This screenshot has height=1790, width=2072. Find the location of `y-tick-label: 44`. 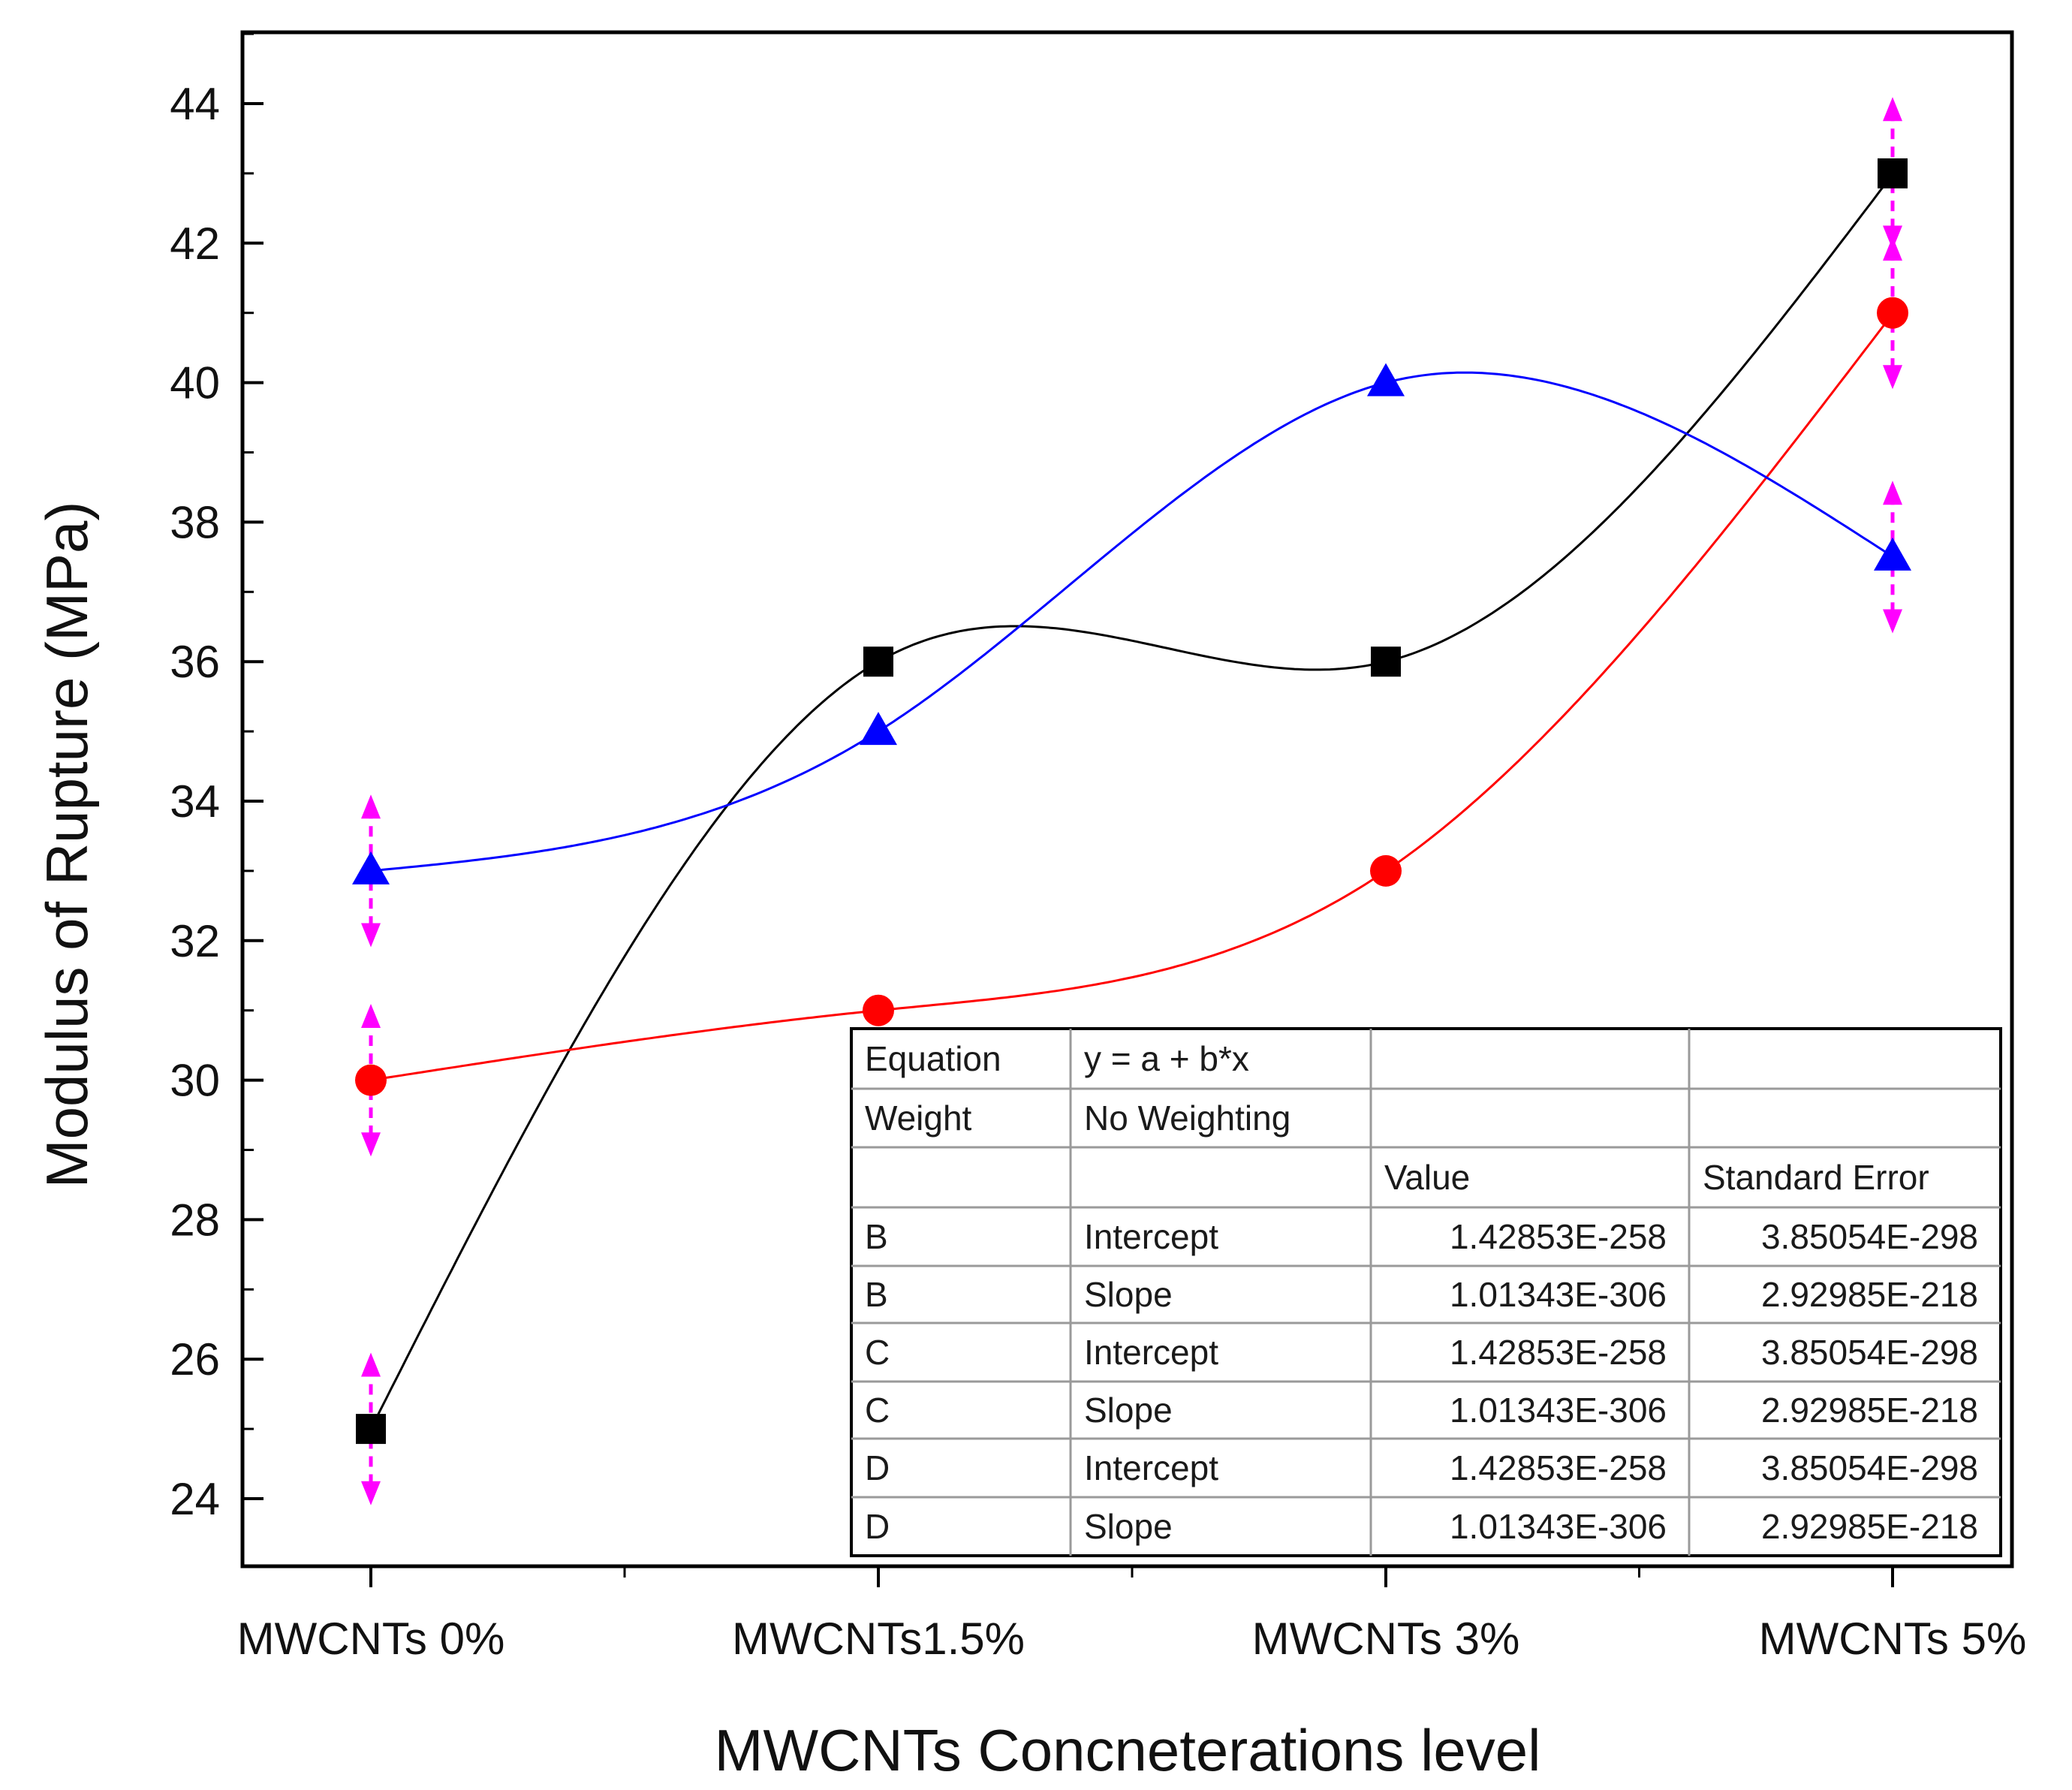

y-tick-label: 44 is located at coordinates (195, 104).